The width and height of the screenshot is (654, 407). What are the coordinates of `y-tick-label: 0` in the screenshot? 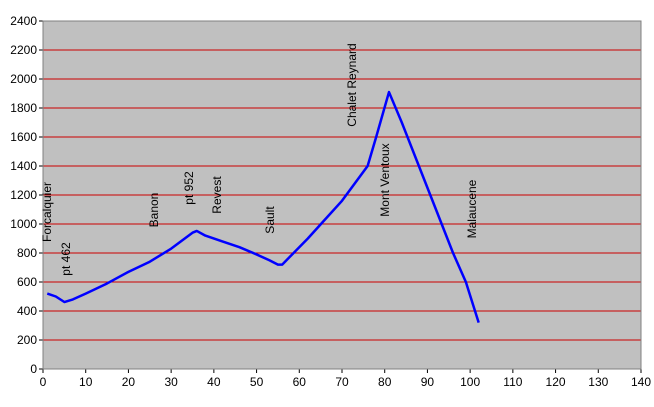 It's located at (33, 369).